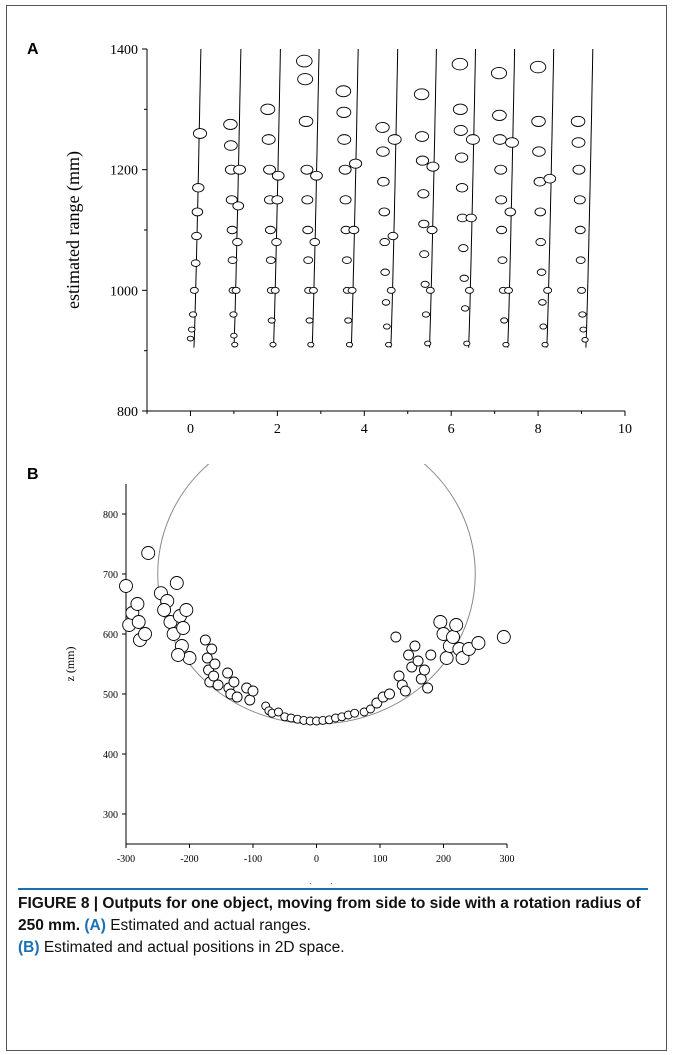 This screenshot has width=673, height=1055. Describe the element at coordinates (126, 859) in the screenshot. I see `x-tick-label: -300` at that location.